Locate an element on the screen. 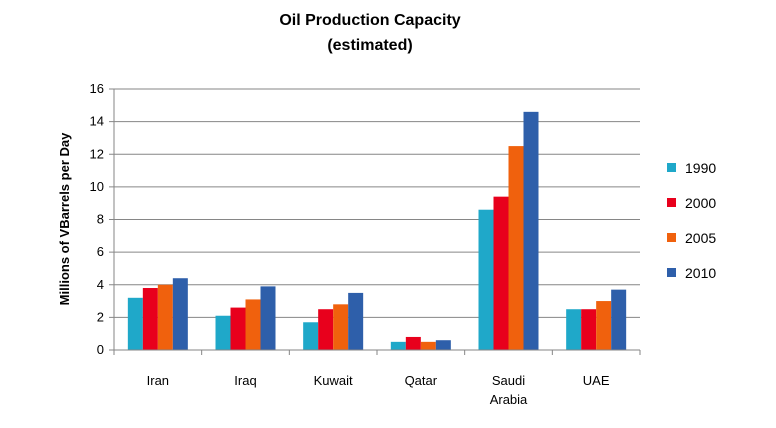 The height and width of the screenshot is (428, 776). y-tick-label: 6 is located at coordinates (100, 251).